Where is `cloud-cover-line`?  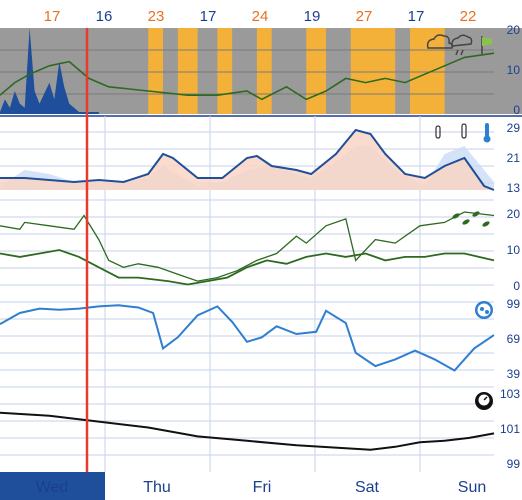
cloud-cover-line is located at coordinates (247, 76).